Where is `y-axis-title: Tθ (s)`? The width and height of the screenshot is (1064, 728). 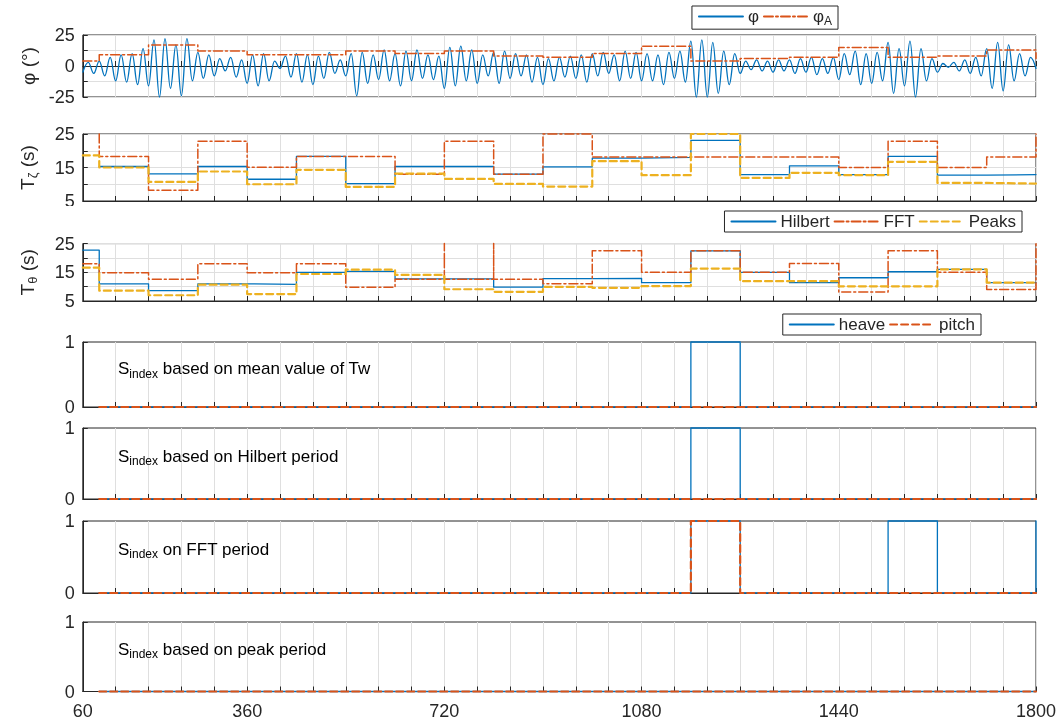
y-axis-title: Tθ (s) is located at coordinates (28, 272).